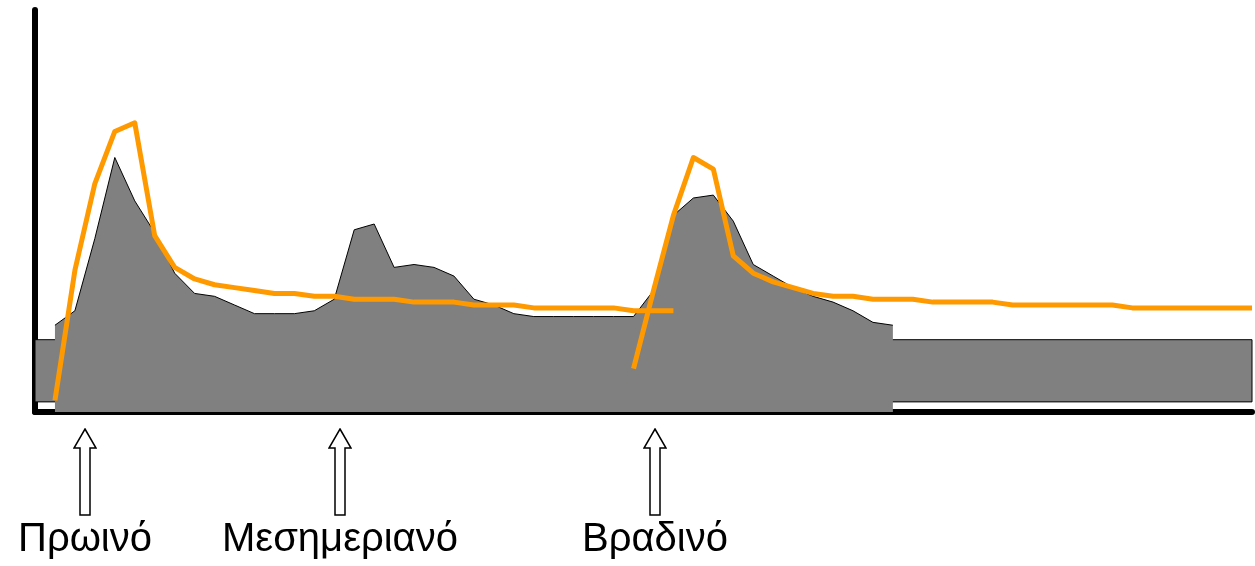 This screenshot has height=566, width=1255. Describe the element at coordinates (655, 537) in the screenshot. I see `text: Βραδινό` at that location.